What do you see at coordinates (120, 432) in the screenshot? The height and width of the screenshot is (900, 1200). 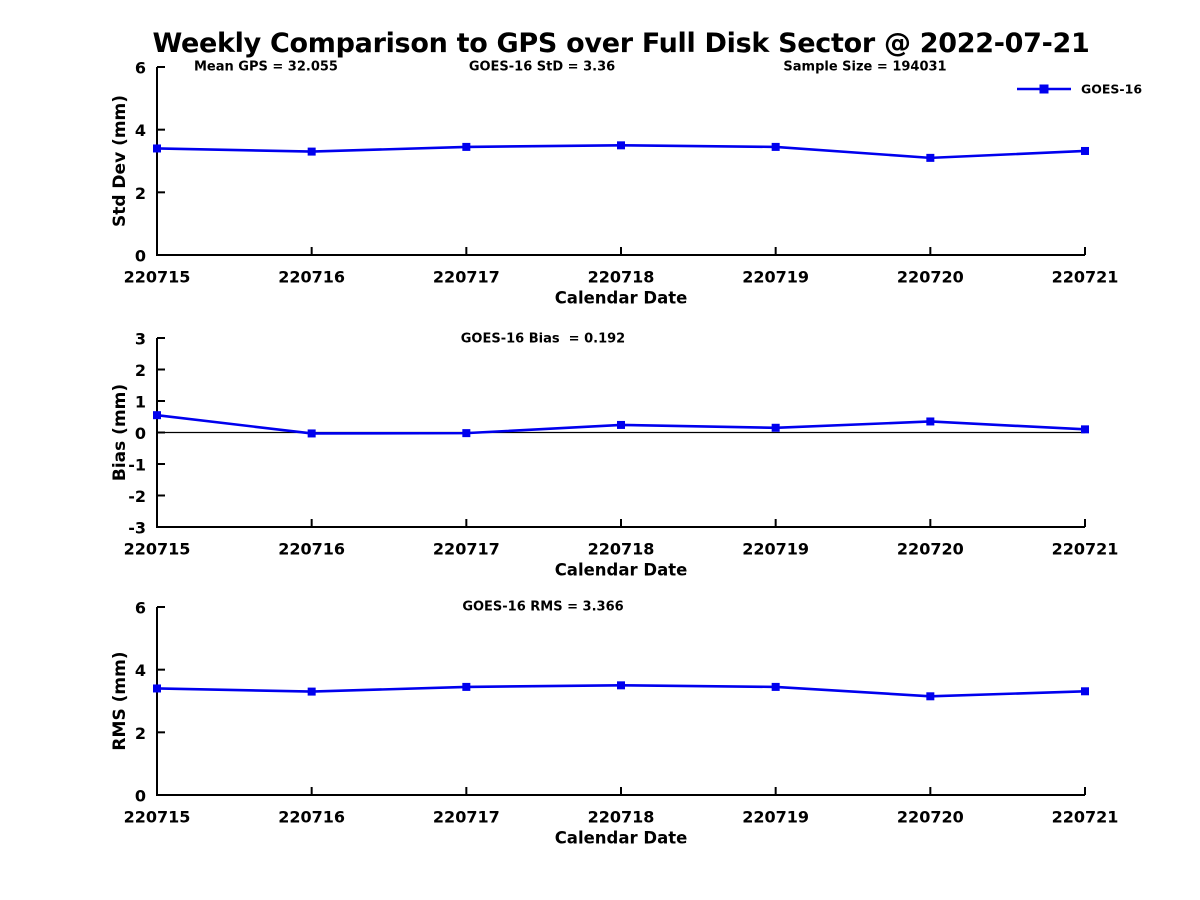 I see `bias-ylabel: Bias (mm)` at bounding box center [120, 432].